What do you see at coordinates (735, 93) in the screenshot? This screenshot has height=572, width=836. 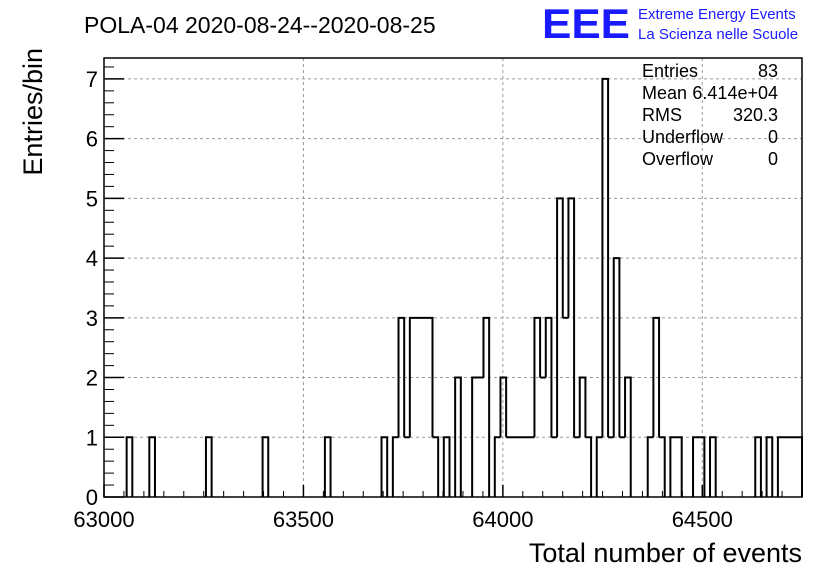 I see `stats-value: 6.414e+04` at bounding box center [735, 93].